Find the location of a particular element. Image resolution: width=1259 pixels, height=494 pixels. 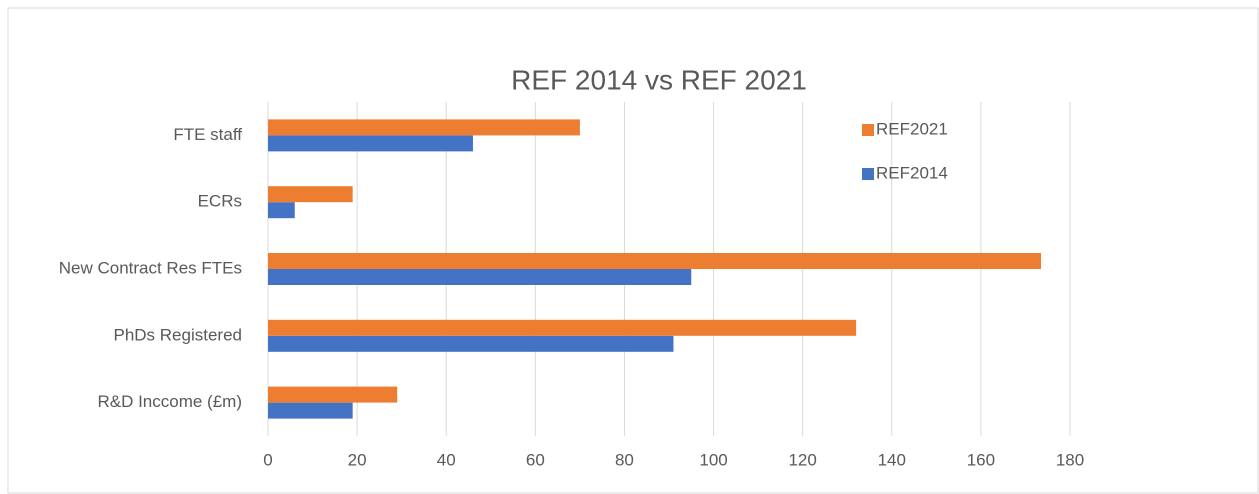

x-tick-label: 20 is located at coordinates (357, 459).